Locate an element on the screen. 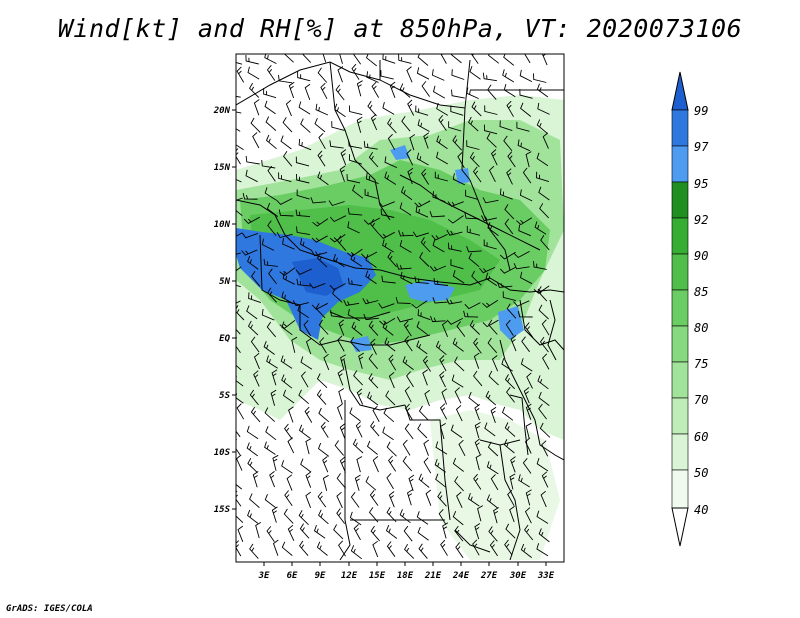 This screenshot has width=800, height=618. colorbar-label: 95 is located at coordinates (701, 184).